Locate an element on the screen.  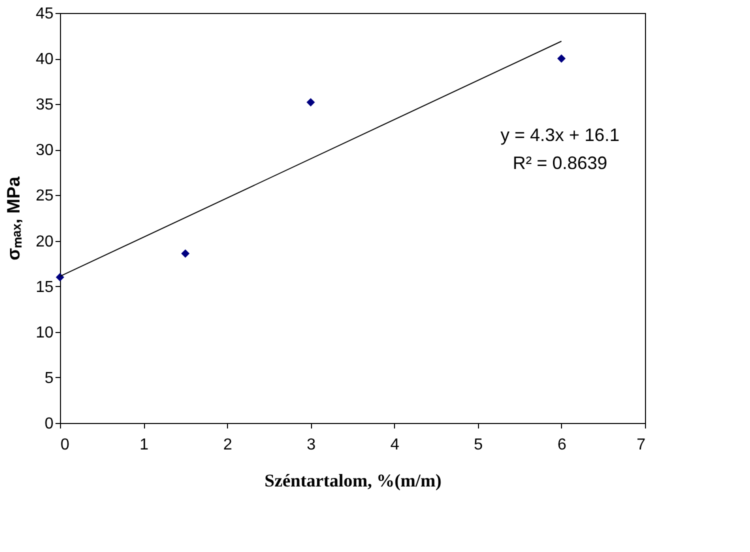
y-tick-label: 45 is located at coordinates (45, 14).